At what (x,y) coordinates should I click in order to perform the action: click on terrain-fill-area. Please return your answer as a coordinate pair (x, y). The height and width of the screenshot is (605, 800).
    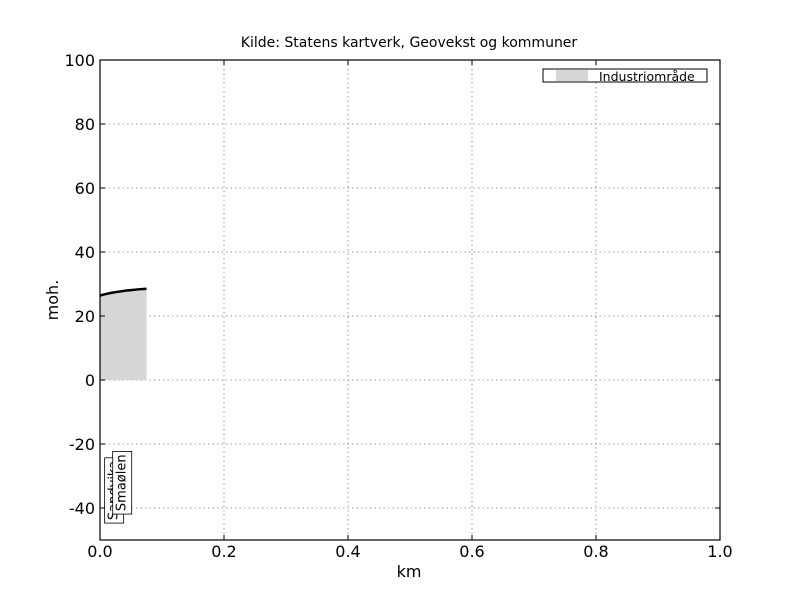
    Looking at the image, I should click on (123, 334).